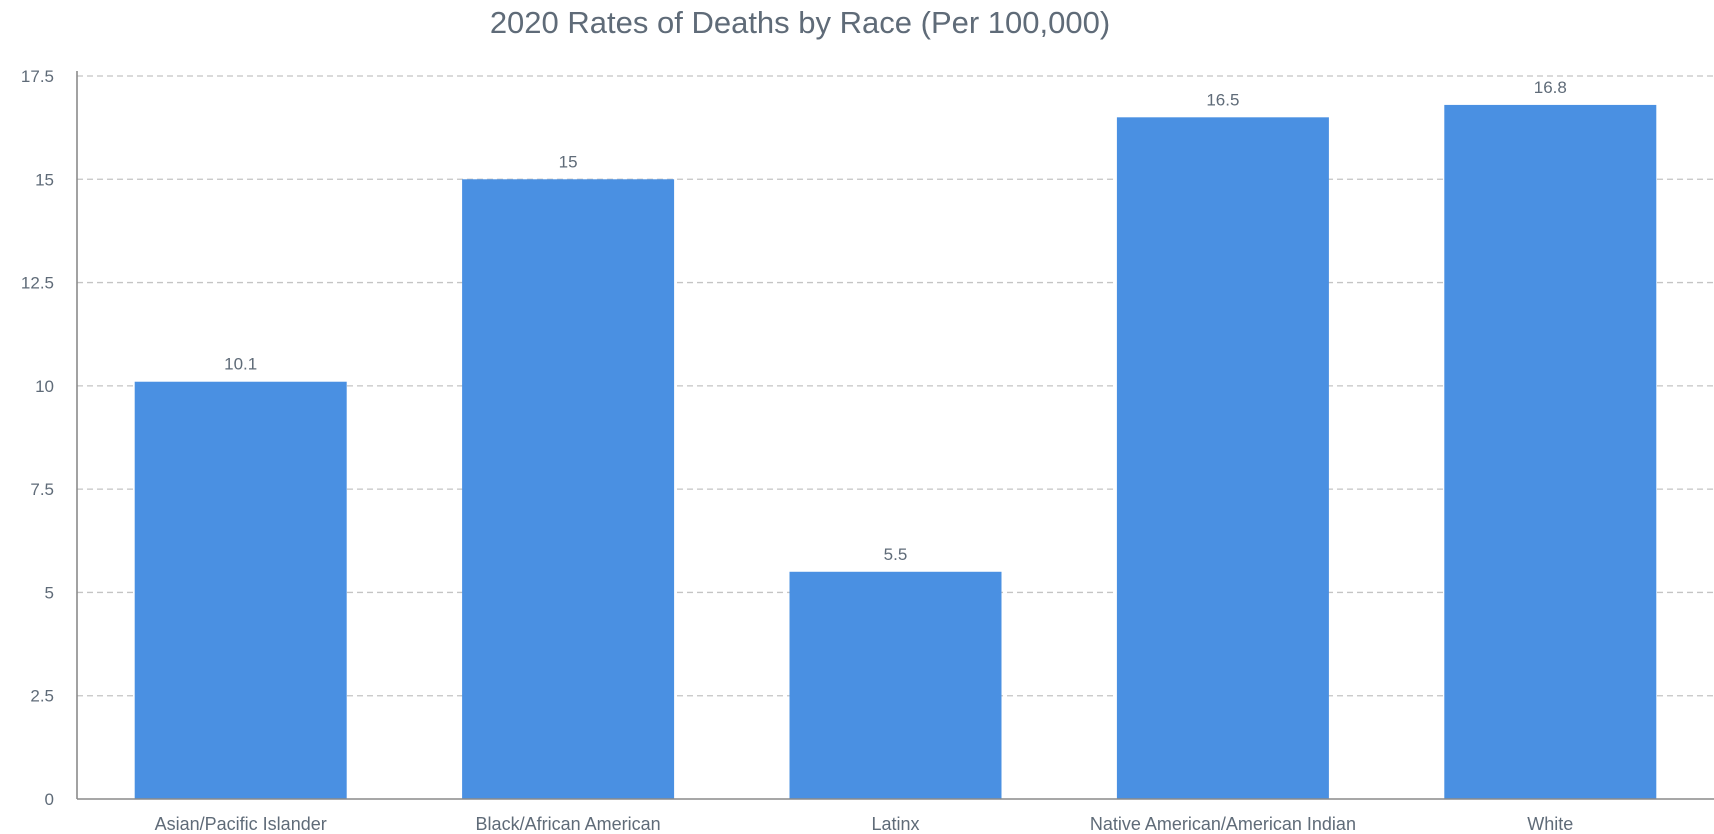 This screenshot has width=1714, height=834. I want to click on y-tick-label: 10, so click(44, 386).